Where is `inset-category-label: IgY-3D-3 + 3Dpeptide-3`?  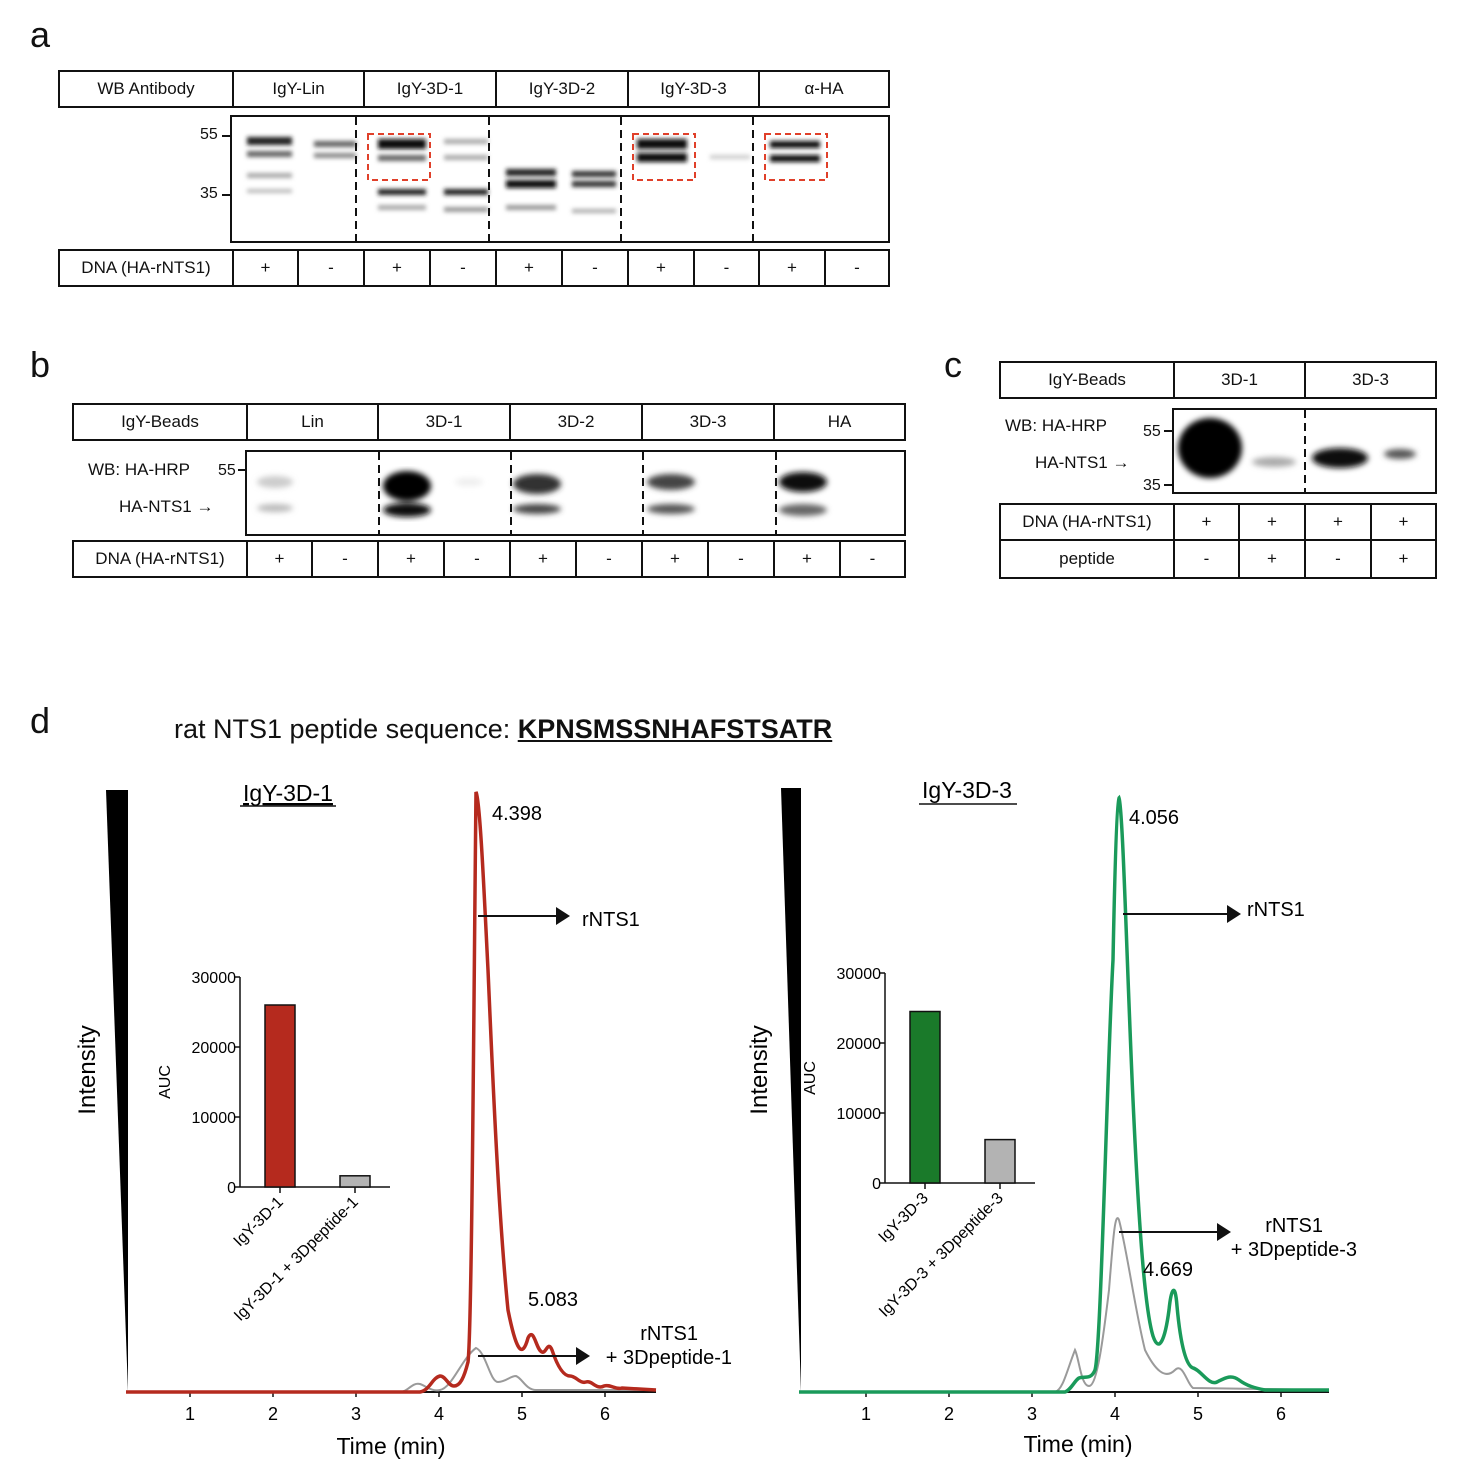 inset-category-label: IgY-3D-3 + 3Dpeptide-3 is located at coordinates (941, 1255).